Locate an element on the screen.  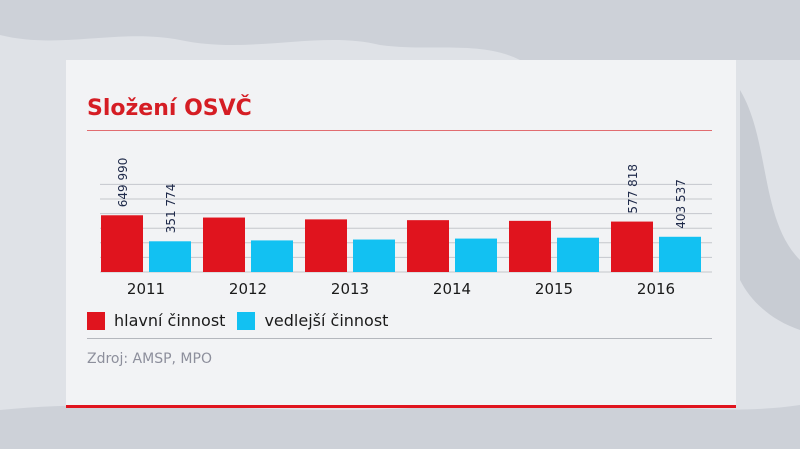
chart-legend: hlavní činnost vedlejší činnost is located at coordinates (243, 320).